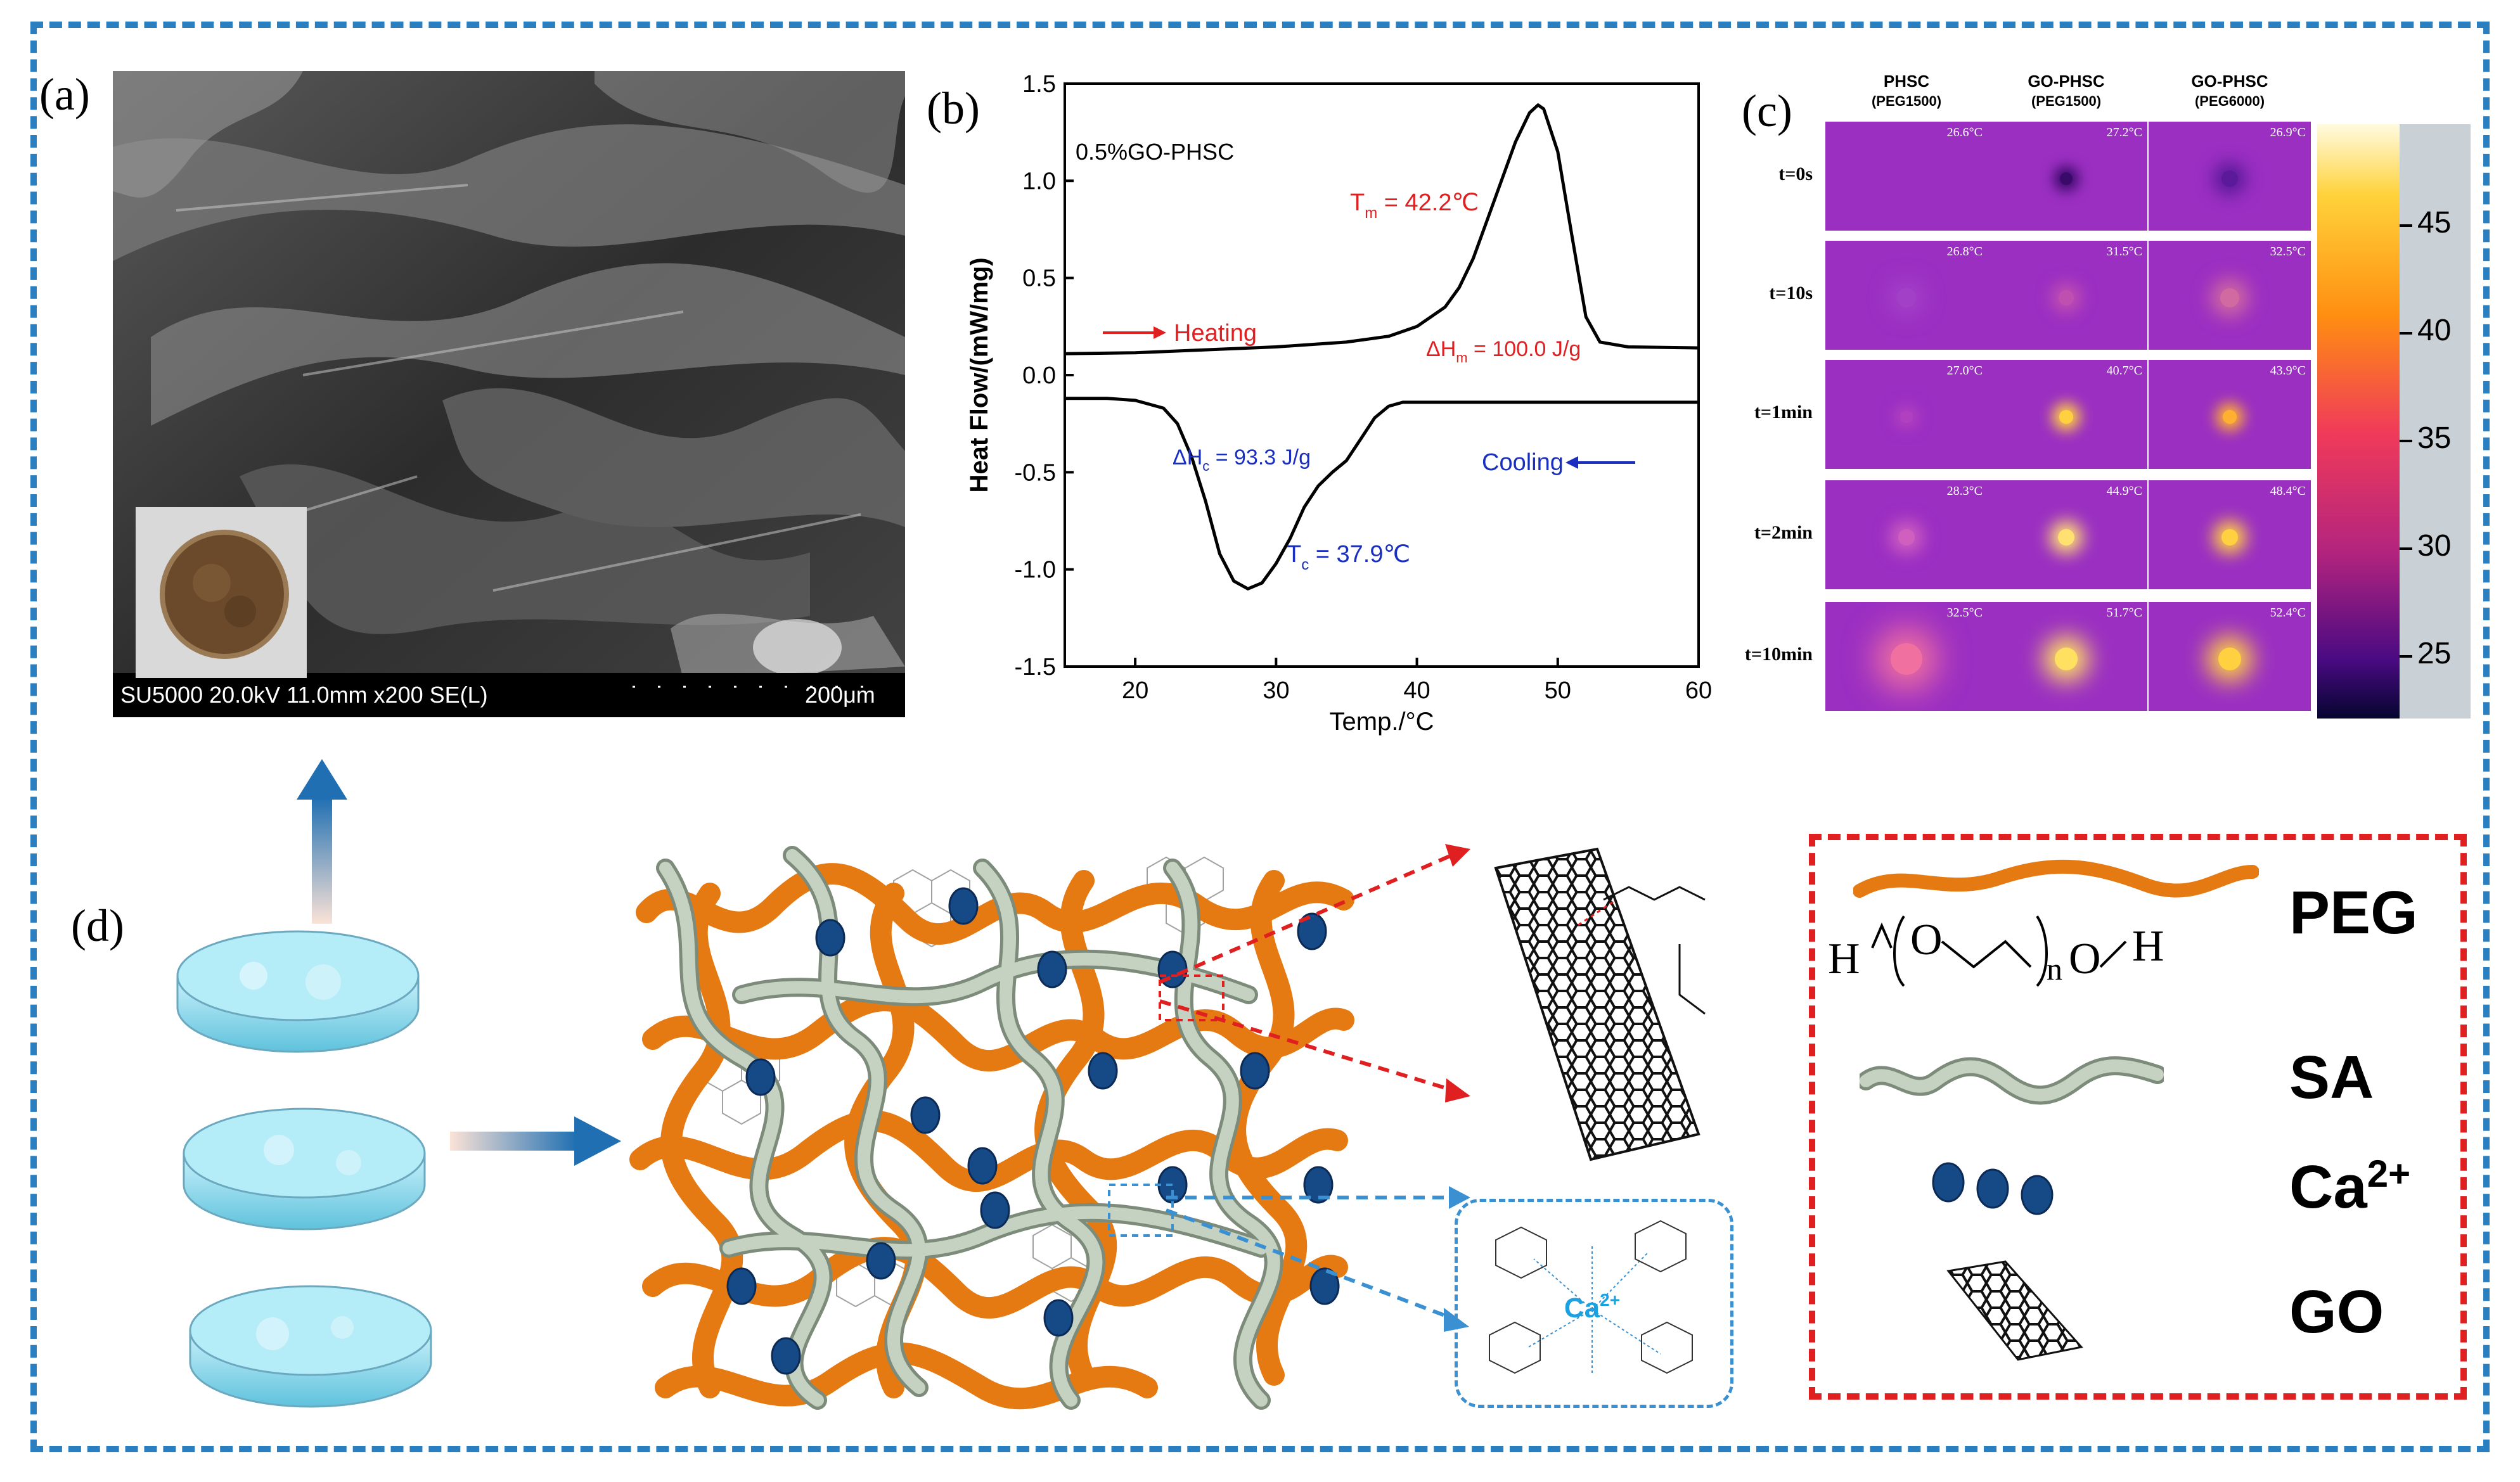 This screenshot has width=2520, height=1482. Describe the element at coordinates (2054, 969) in the screenshot. I see `svg-text: n` at that location.